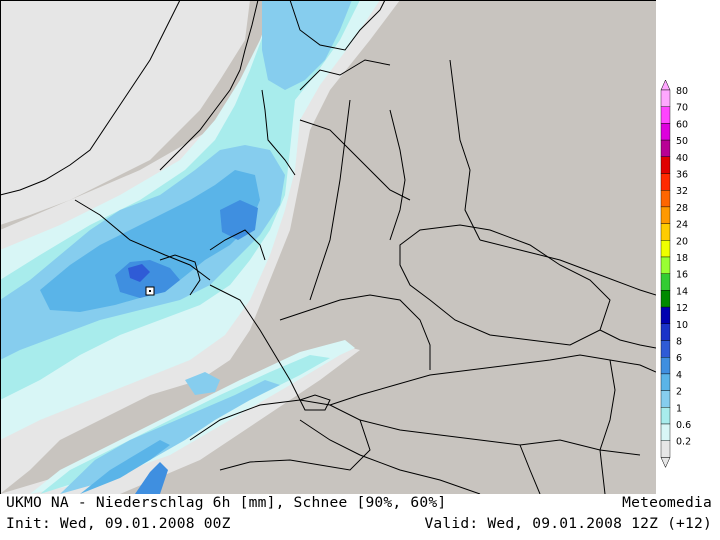  Describe the element at coordinates (239, 220) in the screenshot. I see `precip-zone-6-east` at that location.